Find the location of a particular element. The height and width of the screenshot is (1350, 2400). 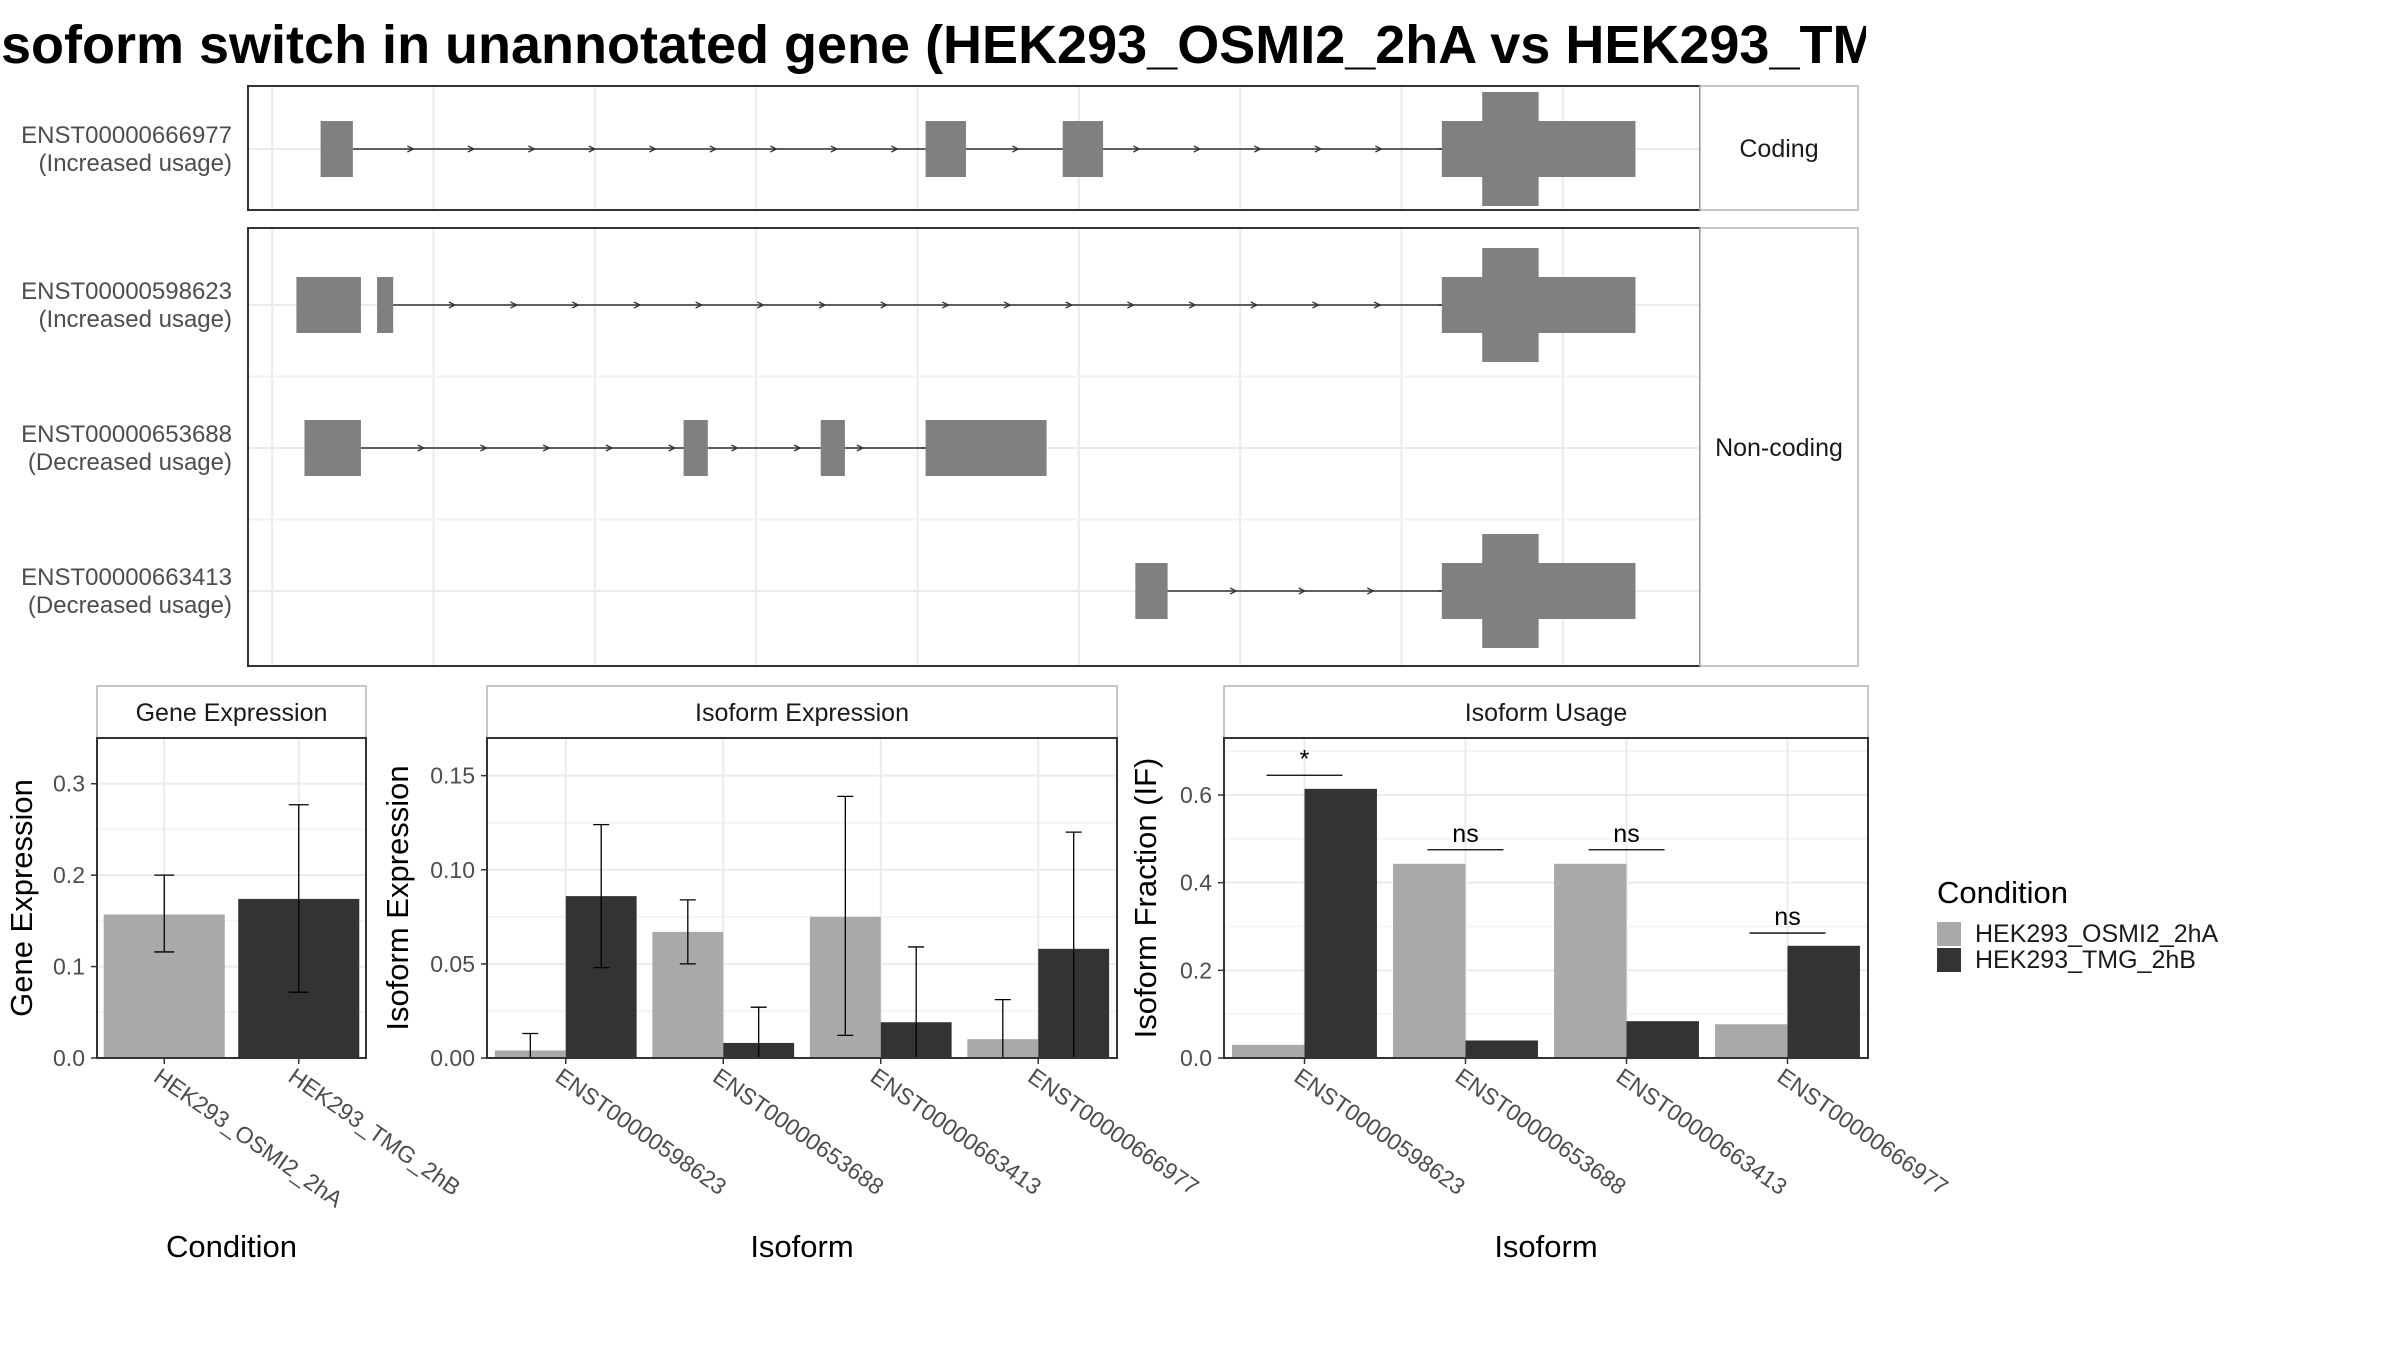

structure-panel: ENST00000666977(Increased usage) Coding is located at coordinates (940, 148).